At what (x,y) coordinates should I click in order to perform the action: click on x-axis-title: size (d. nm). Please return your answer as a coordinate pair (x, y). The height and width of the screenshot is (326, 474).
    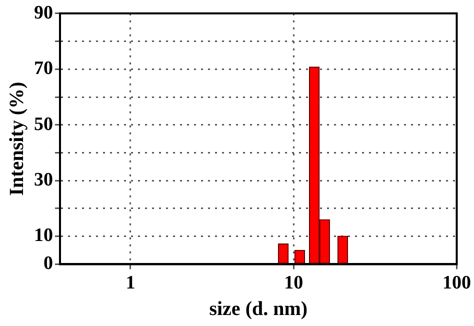
    Looking at the image, I should click on (258, 309).